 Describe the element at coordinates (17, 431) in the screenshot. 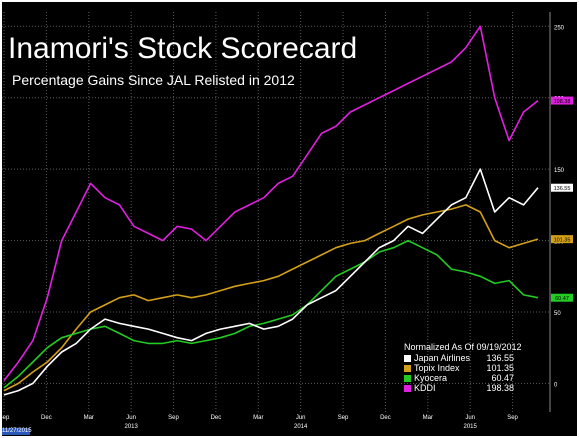

I see `date-badge: 11/27/2015` at that location.